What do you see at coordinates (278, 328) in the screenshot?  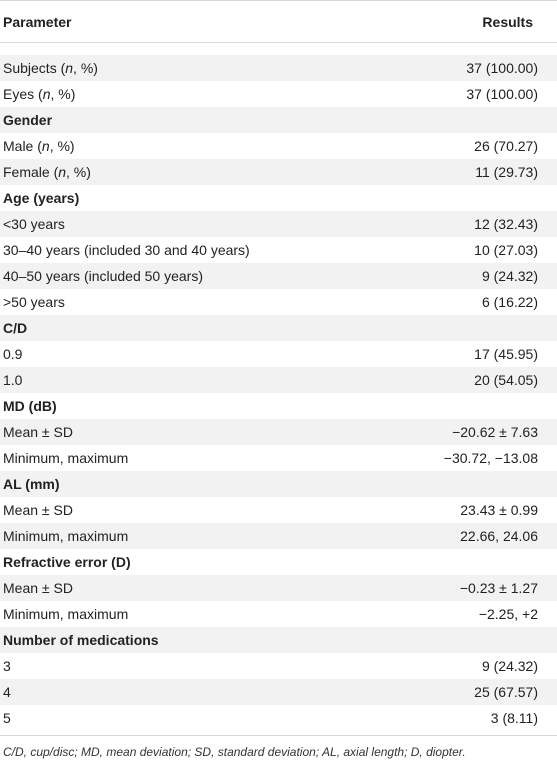 I see `section-row: C/D` at bounding box center [278, 328].